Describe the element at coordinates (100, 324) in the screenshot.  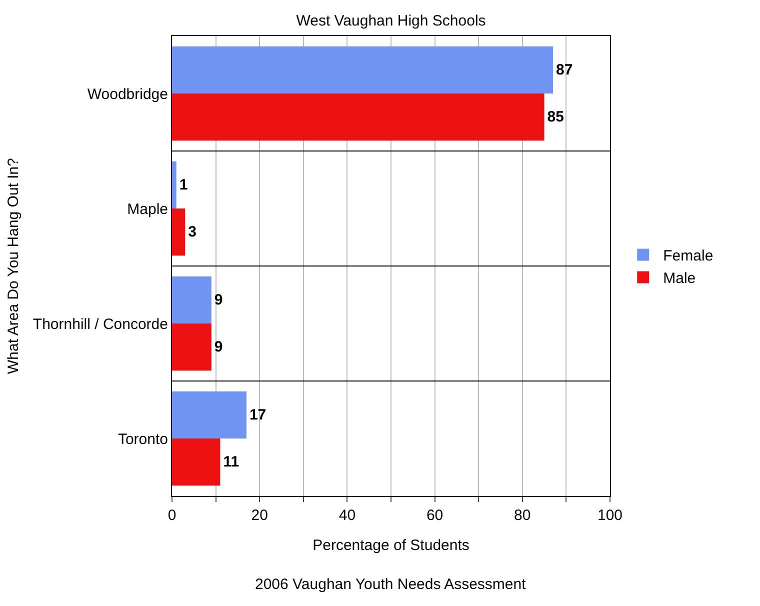
I see `y-tick-label: Thornhill / Concorde` at that location.